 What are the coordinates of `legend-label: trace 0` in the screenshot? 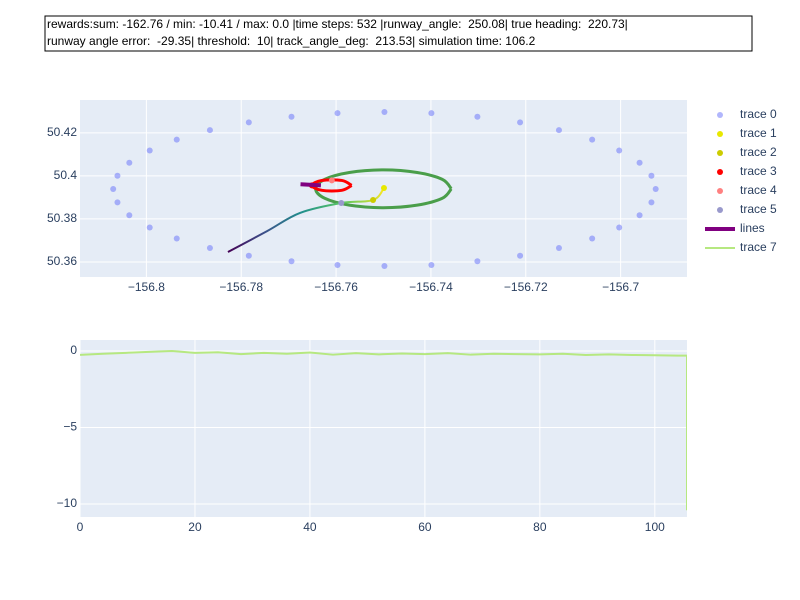 It's located at (758, 114).